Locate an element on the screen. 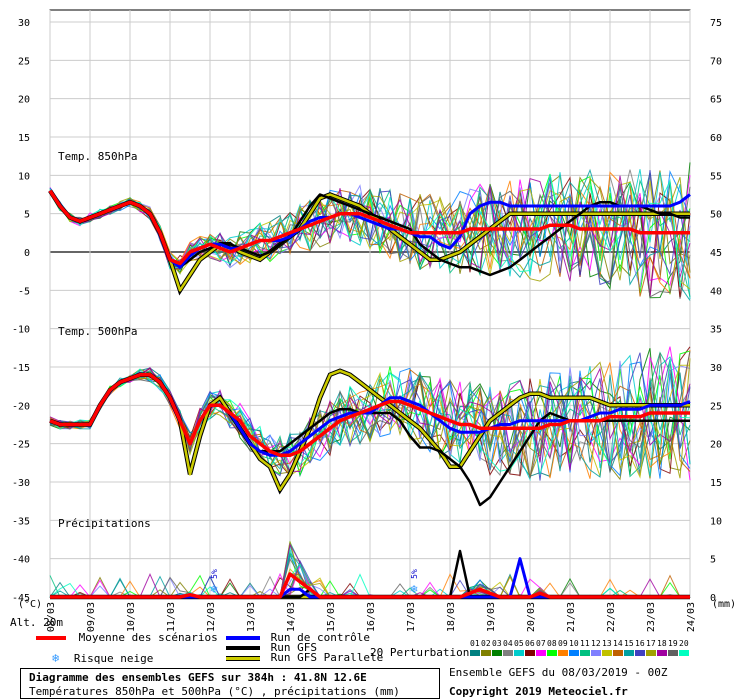 The image size is (740, 700). y-left-tick-label: 25 is located at coordinates (24, 61).